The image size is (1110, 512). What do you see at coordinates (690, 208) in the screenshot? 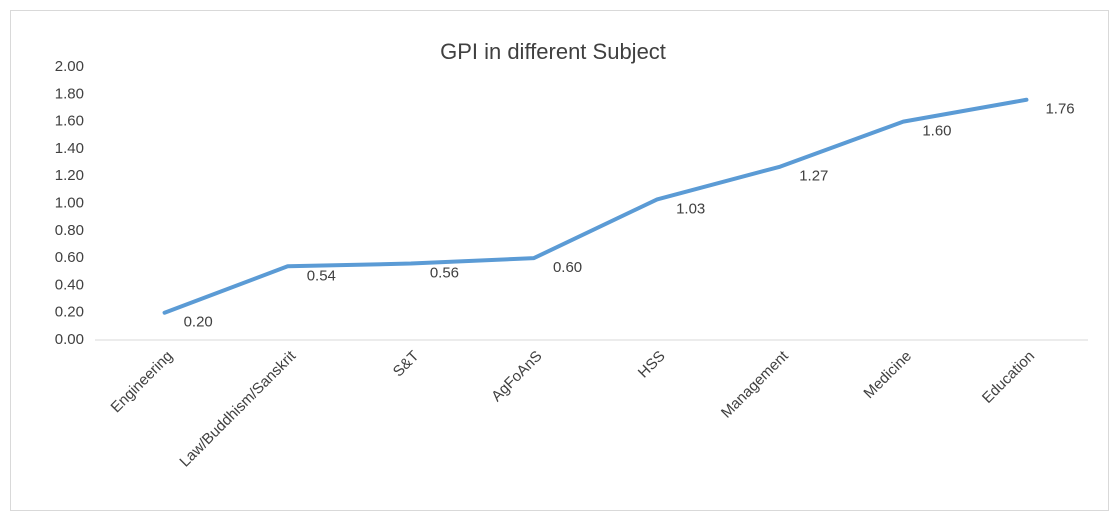
I see `data-label: 1.03` at bounding box center [690, 208].